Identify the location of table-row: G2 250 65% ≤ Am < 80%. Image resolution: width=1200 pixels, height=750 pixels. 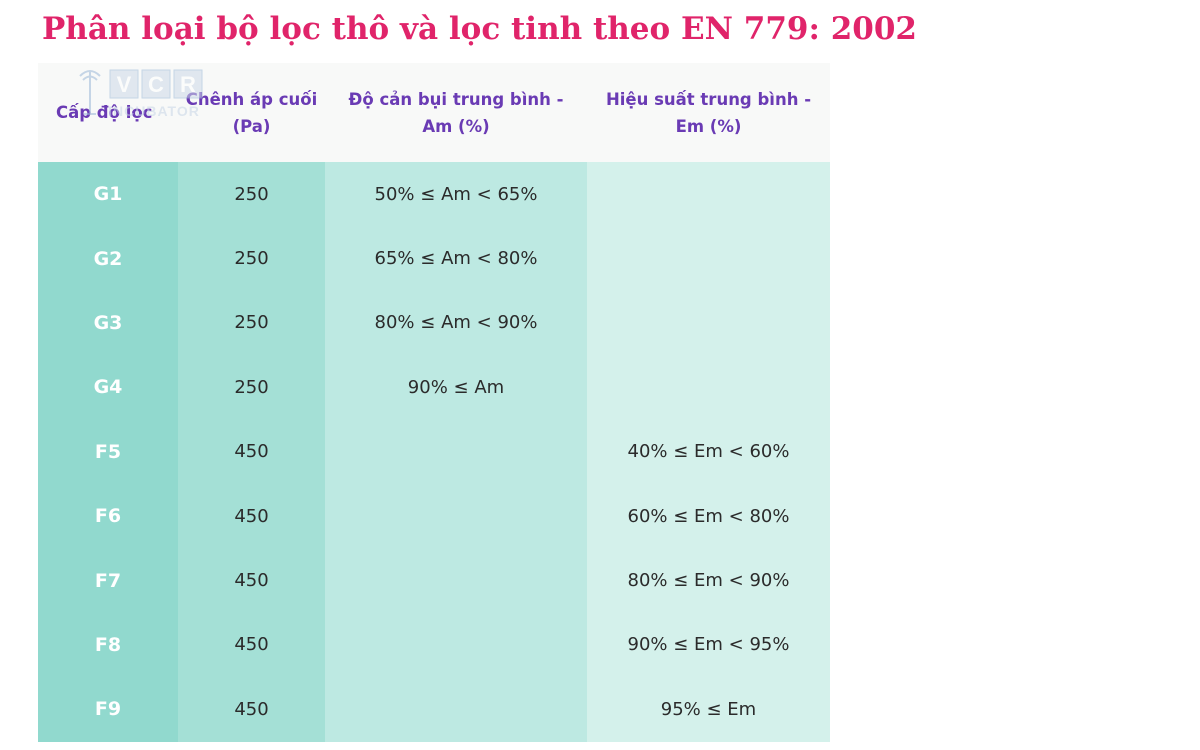
(434, 258).